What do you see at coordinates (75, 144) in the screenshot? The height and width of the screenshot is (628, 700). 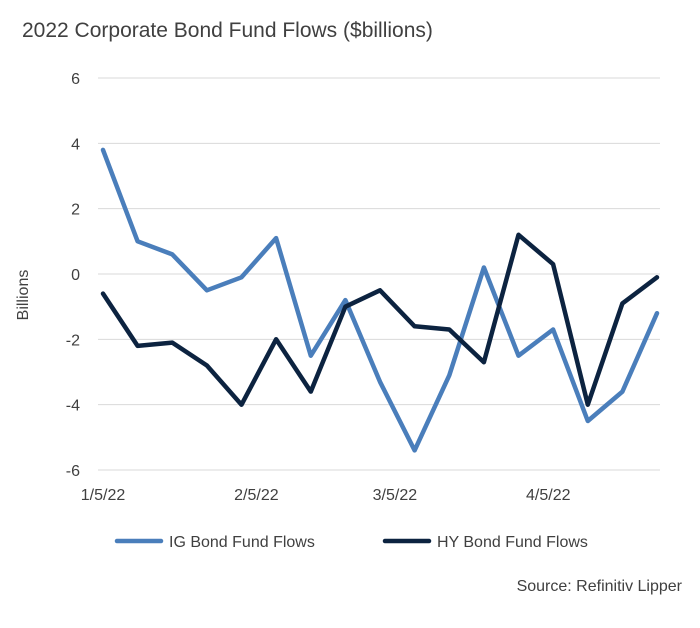 I see `y-tick-label: 4` at bounding box center [75, 144].